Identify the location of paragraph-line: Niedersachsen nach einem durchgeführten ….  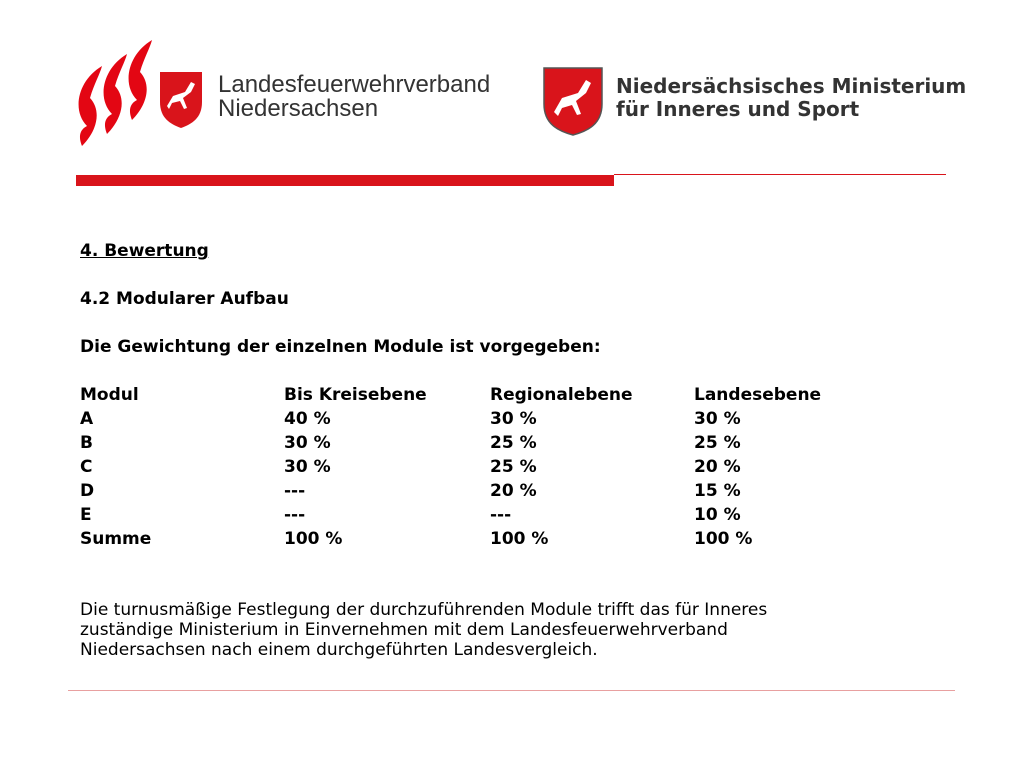
(339, 650).